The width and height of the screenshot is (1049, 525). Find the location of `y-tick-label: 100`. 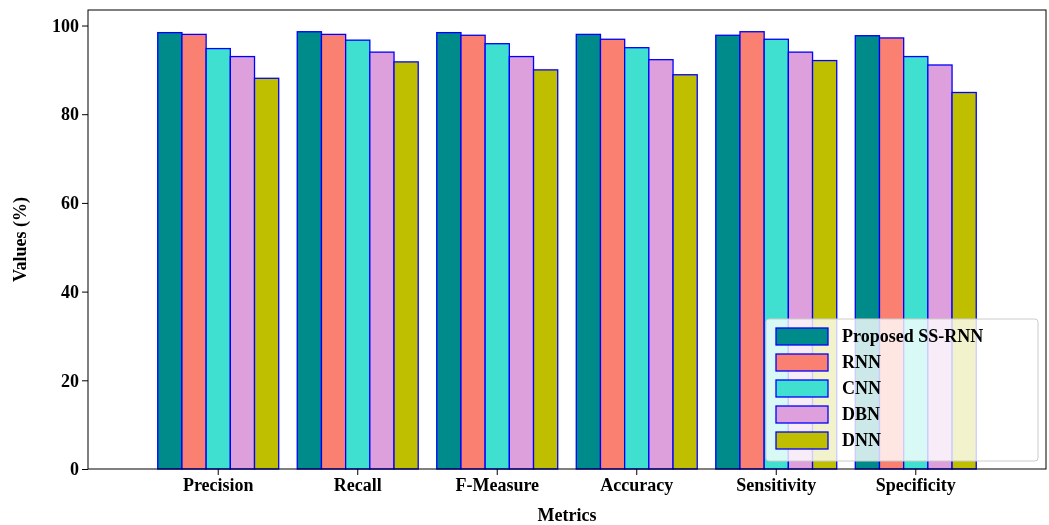

y-tick-label: 100 is located at coordinates (65, 25).